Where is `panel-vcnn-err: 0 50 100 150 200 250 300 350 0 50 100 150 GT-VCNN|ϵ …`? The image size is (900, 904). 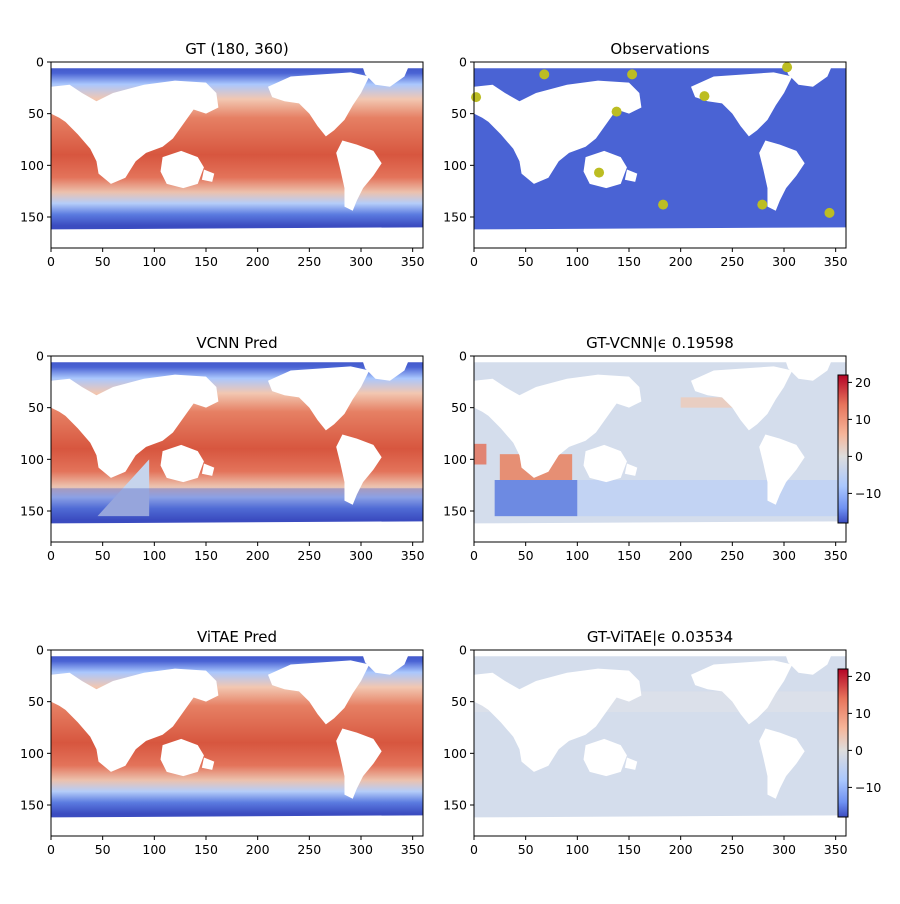
panel-vcnn-err: 0 50 100 150 200 250 300 350 0 50 100 150 GT-VCNN|ϵ … is located at coordinates (662, 448).